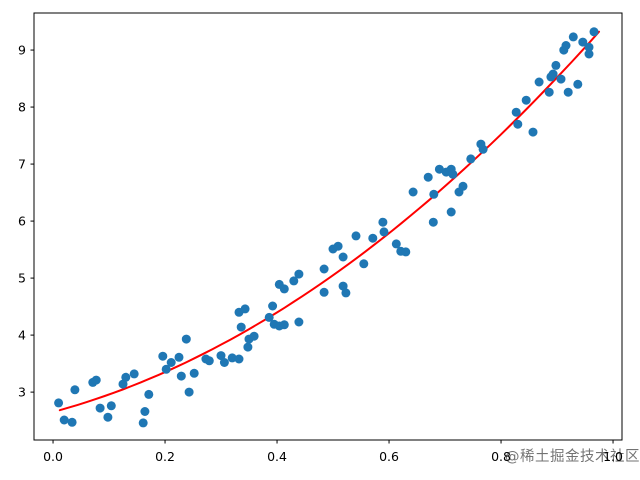 Image resolution: width=640 pixels, height=480 pixels. I want to click on x-tick-label: 0.0, so click(53, 456).